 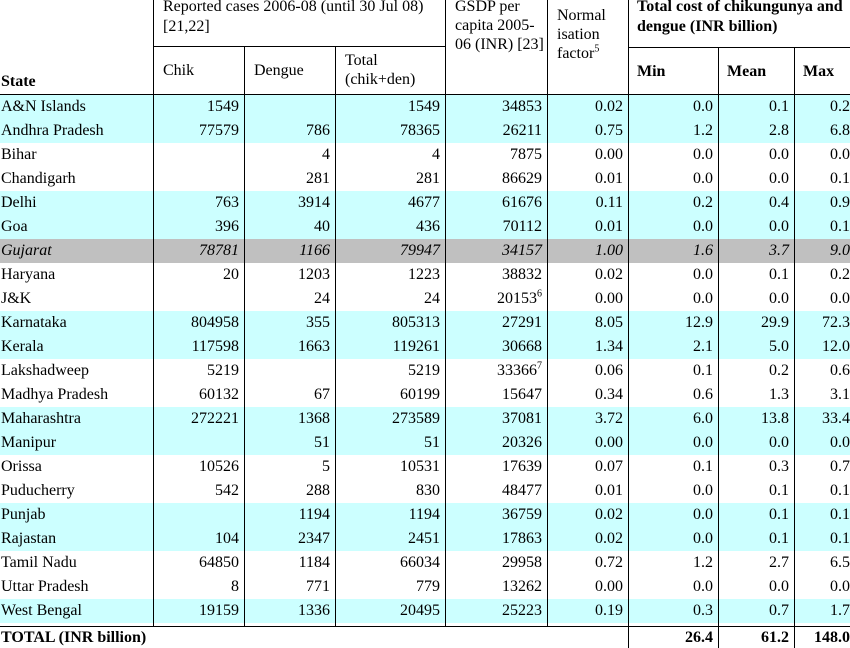 I want to click on cell-dengue-value: 1203, so click(x=314, y=274).